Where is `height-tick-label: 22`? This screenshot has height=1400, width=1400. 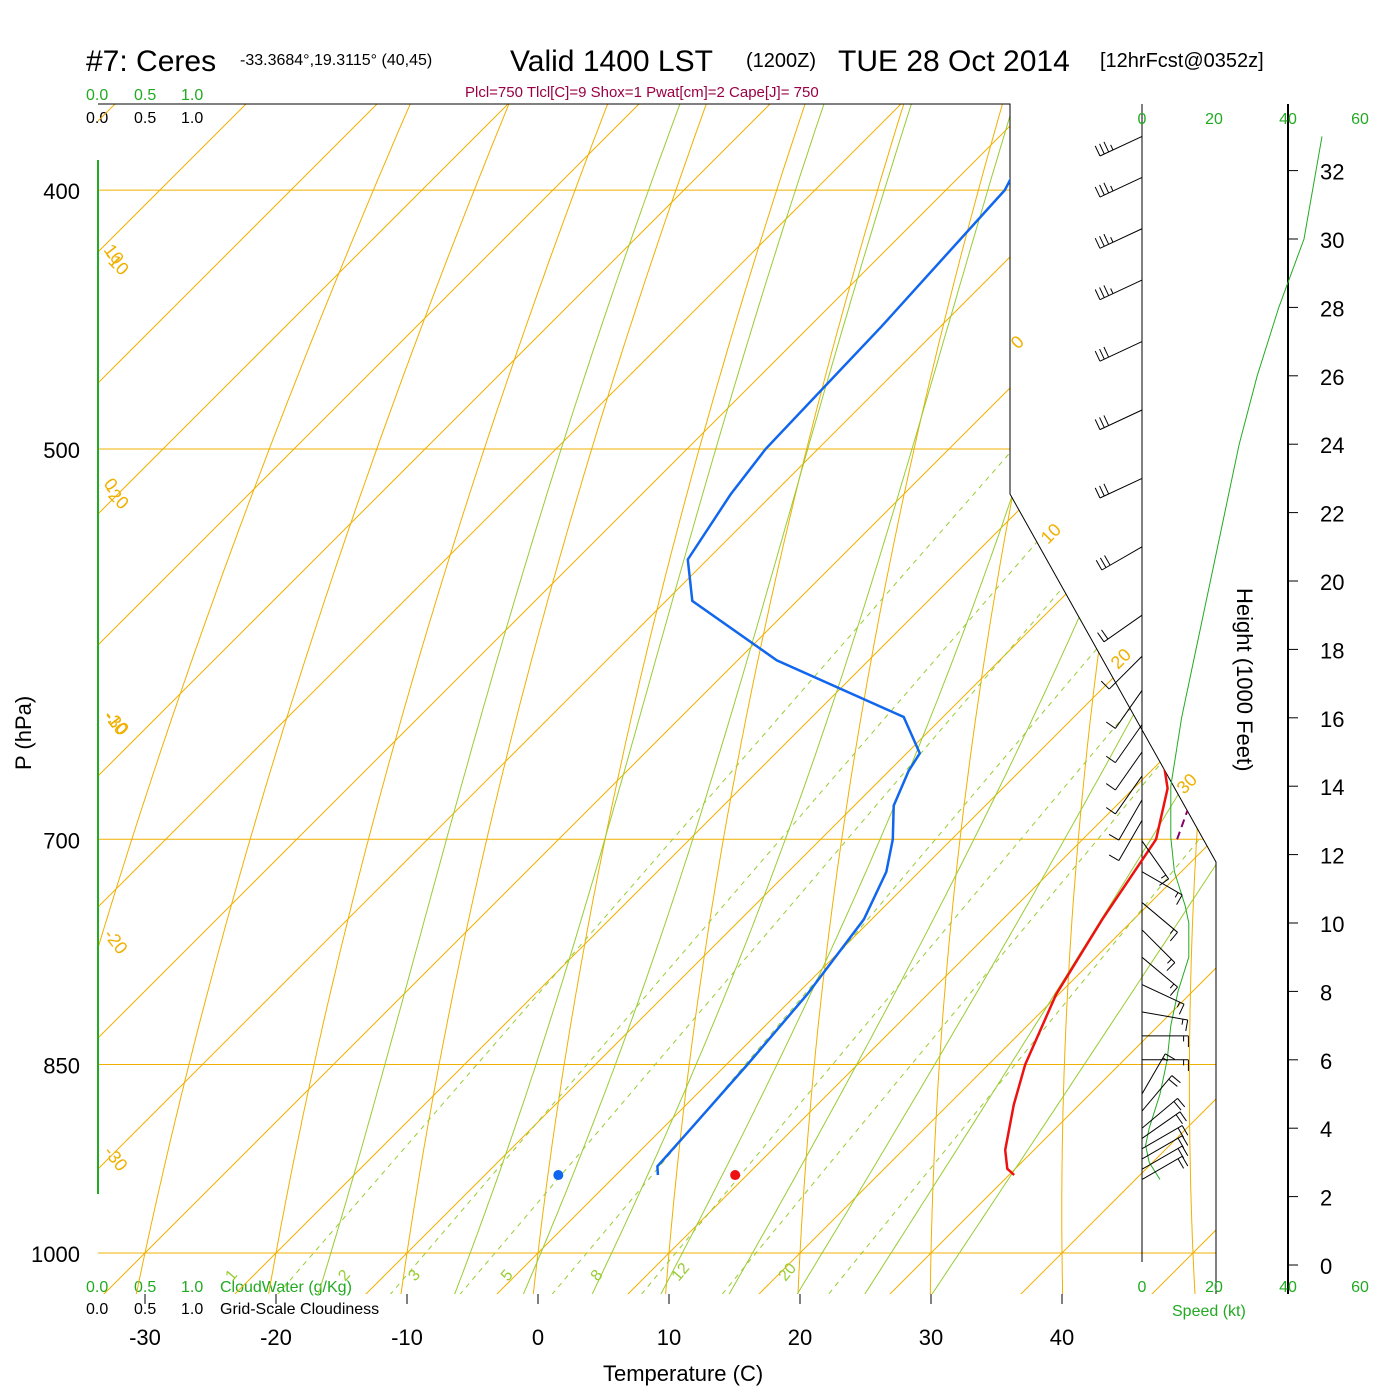
height-tick-label: 22 is located at coordinates (1332, 514).